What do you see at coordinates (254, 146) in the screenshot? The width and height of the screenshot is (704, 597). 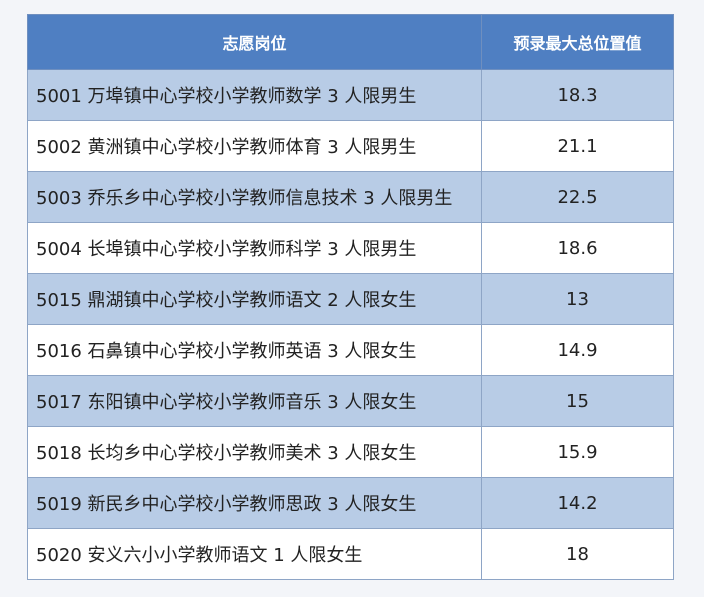 I see `position-cell: 5002 黄洲镇中心学校小学教师体育 3 人限男生` at bounding box center [254, 146].